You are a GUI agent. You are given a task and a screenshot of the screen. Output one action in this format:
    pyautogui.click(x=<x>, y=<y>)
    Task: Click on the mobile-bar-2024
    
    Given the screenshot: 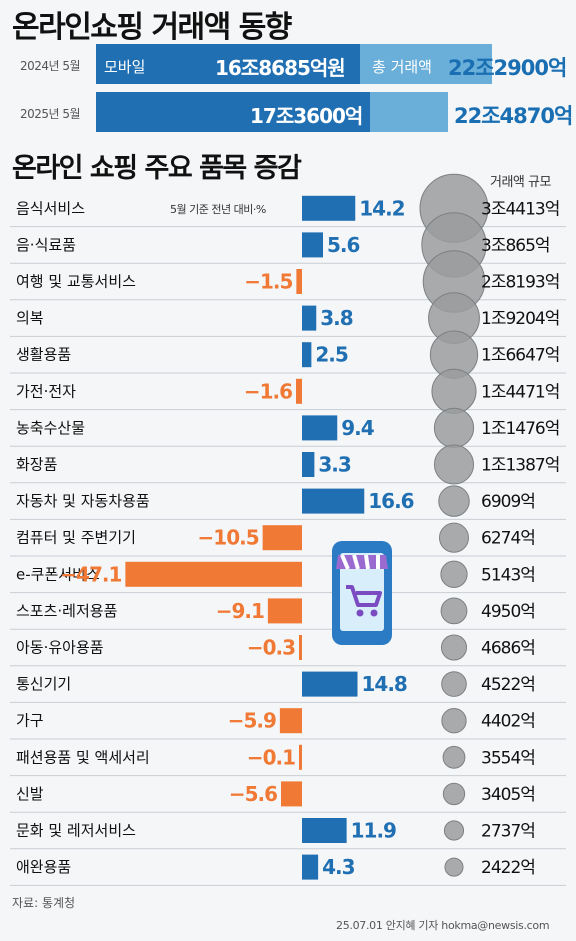 What is the action you would take?
    pyautogui.click(x=228, y=64)
    